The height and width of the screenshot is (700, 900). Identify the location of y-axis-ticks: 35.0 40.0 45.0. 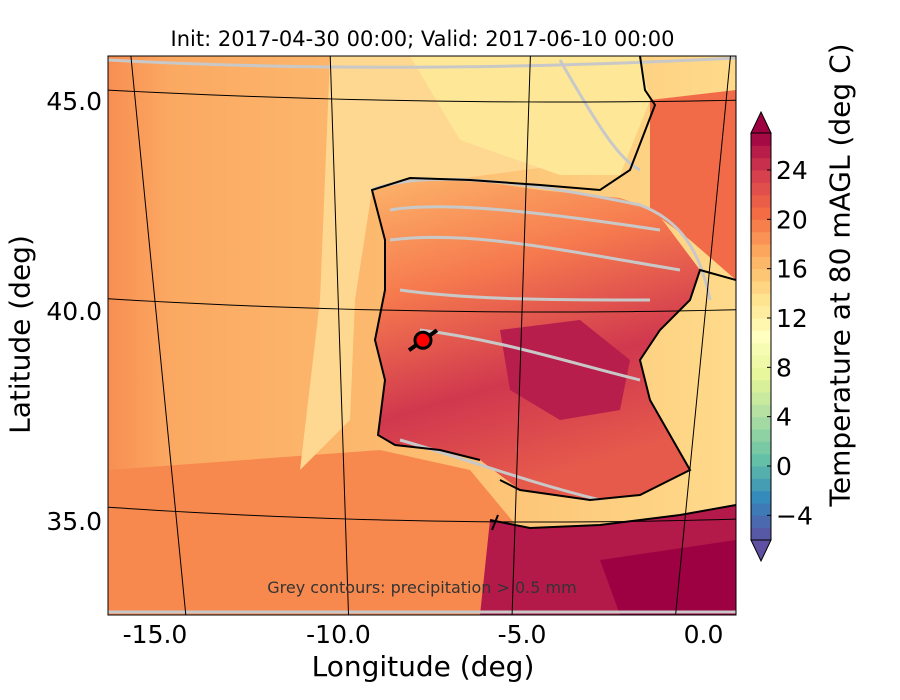
(74, 311).